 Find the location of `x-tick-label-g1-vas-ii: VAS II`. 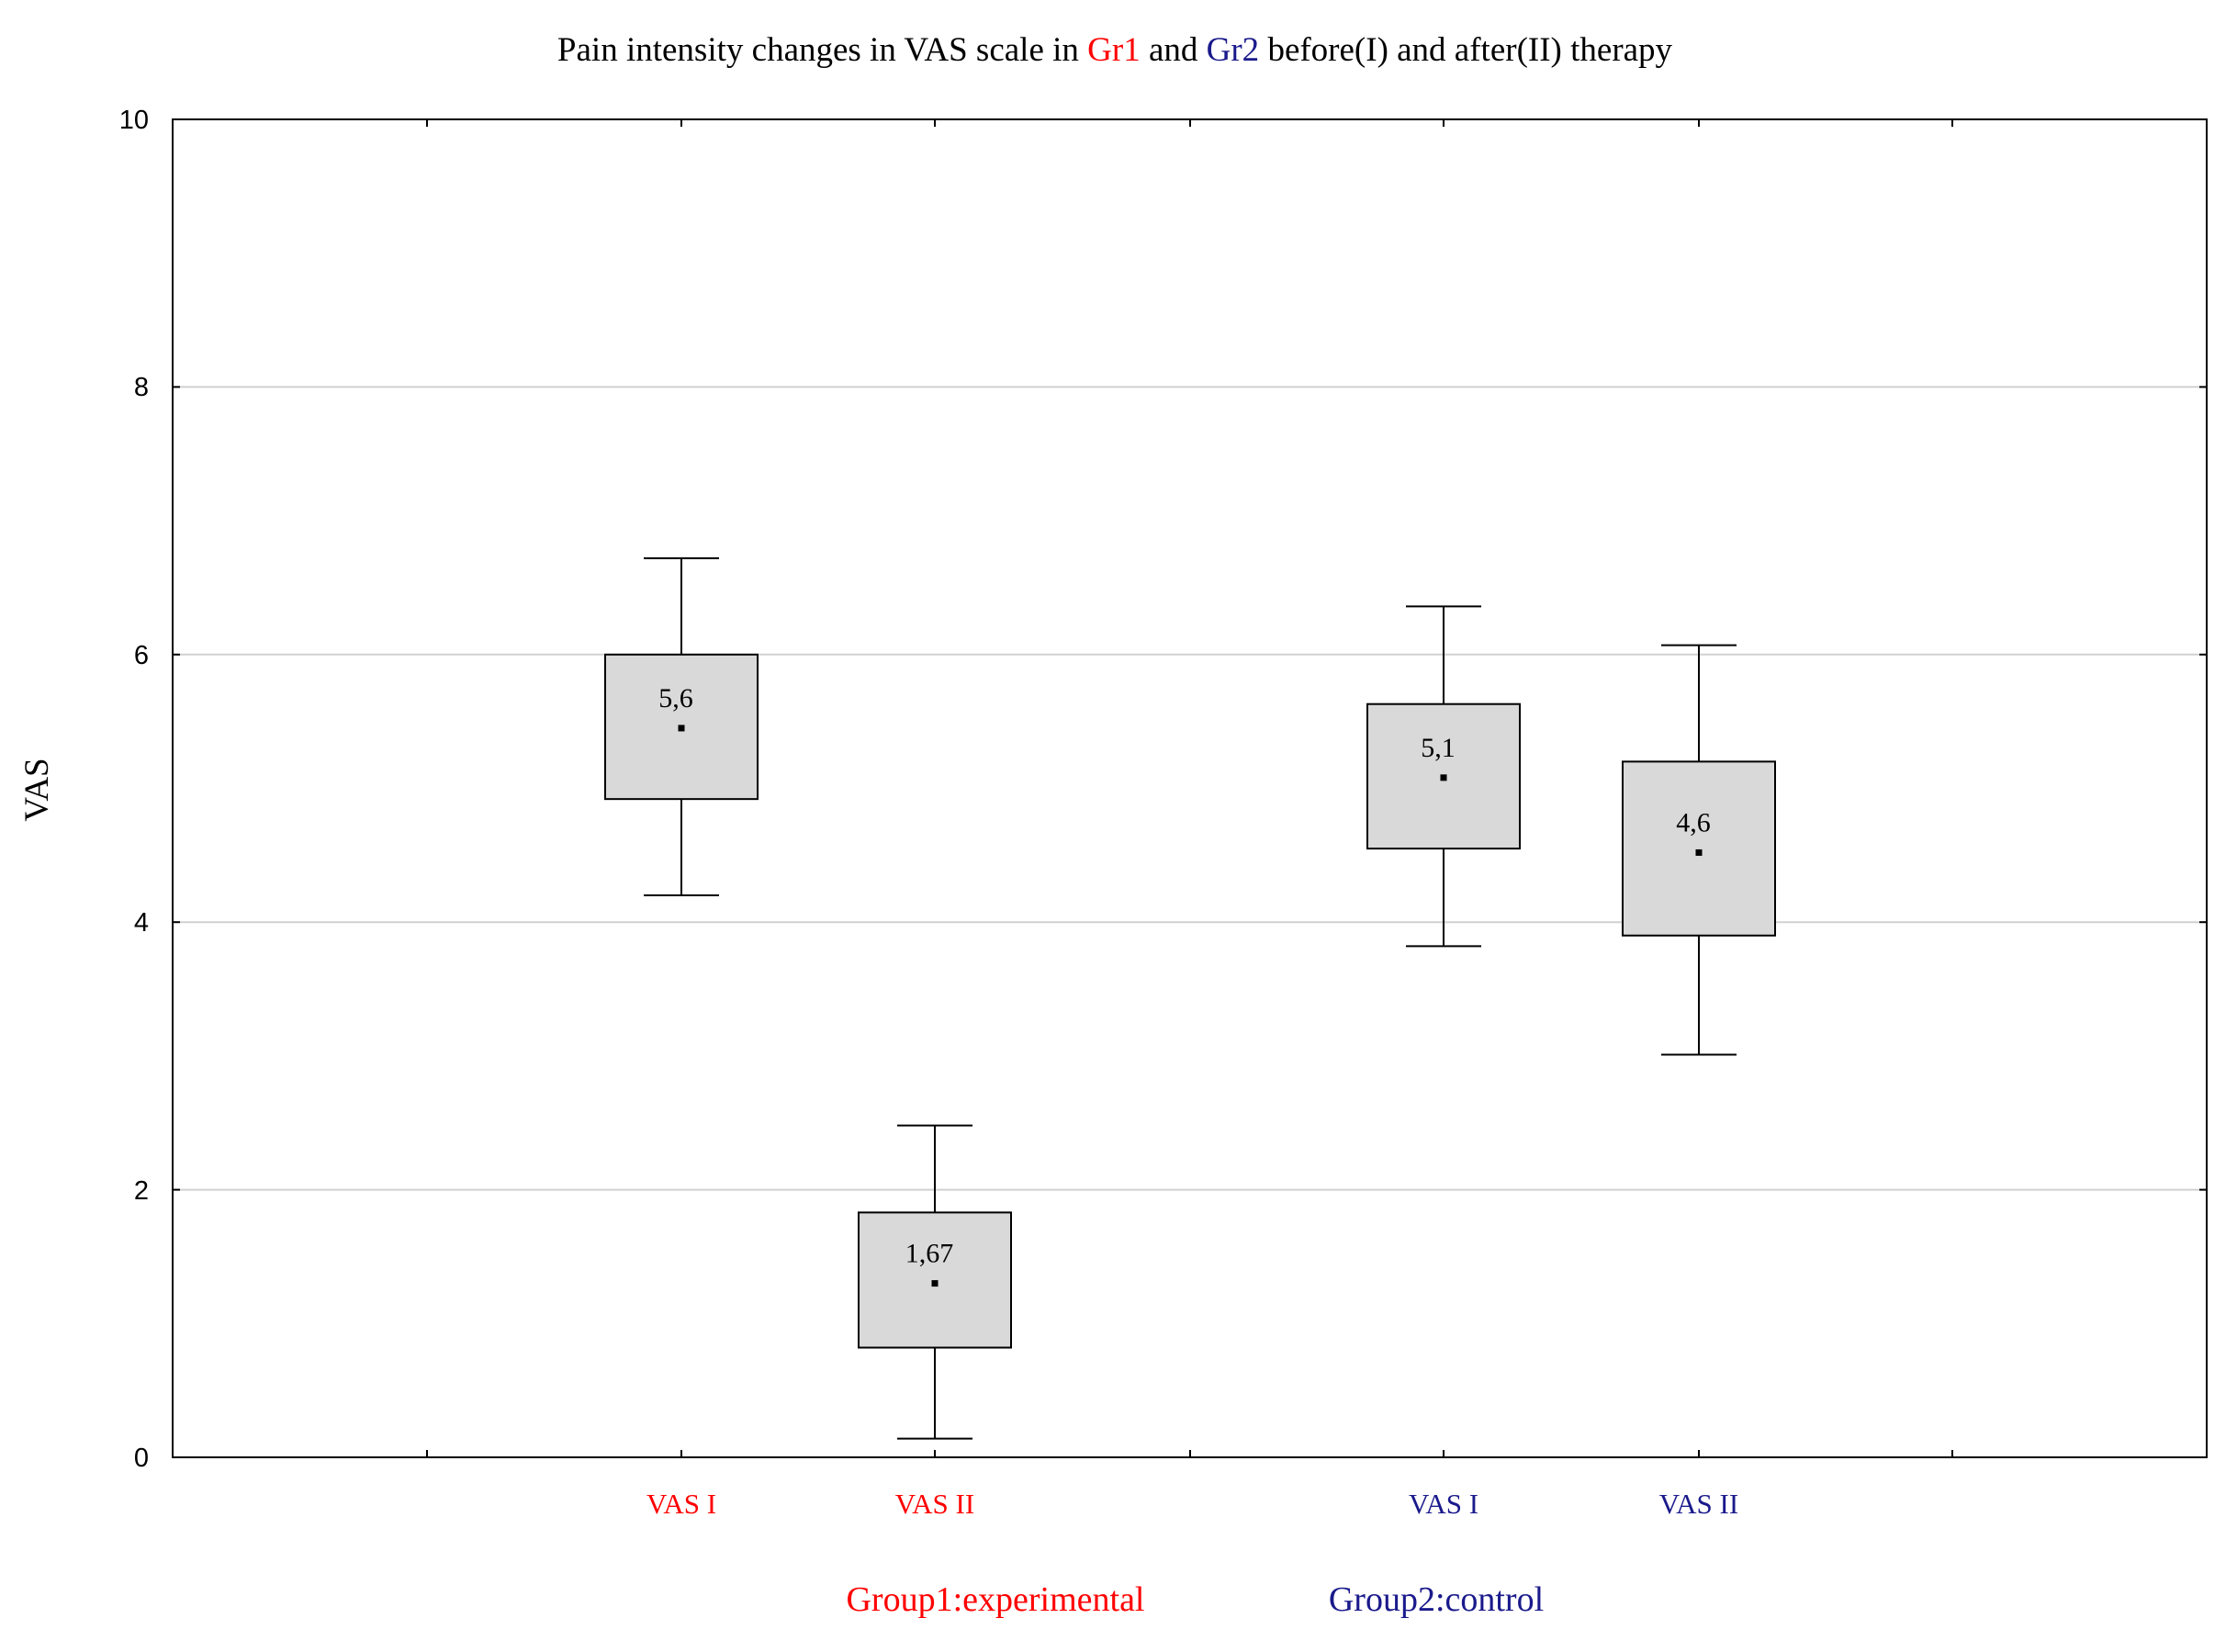

x-tick-label-g1-vas-ii: VAS II is located at coordinates (934, 1504).